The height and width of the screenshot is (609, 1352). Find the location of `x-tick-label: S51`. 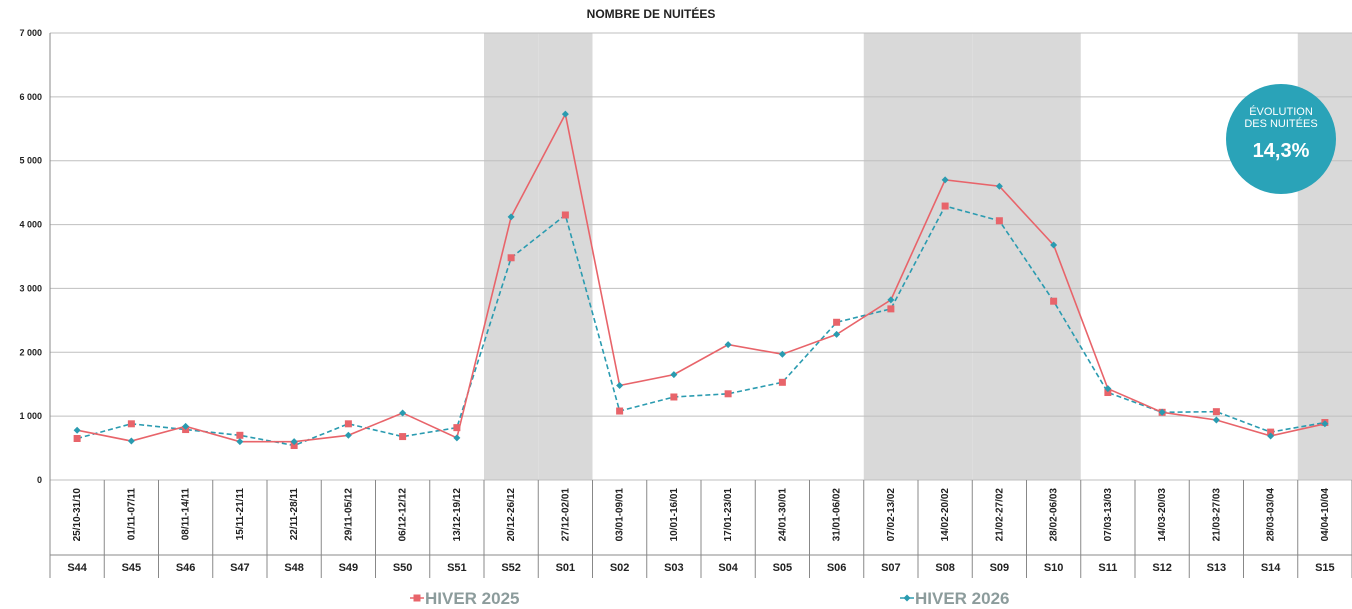

x-tick-label: S51 is located at coordinates (457, 568).